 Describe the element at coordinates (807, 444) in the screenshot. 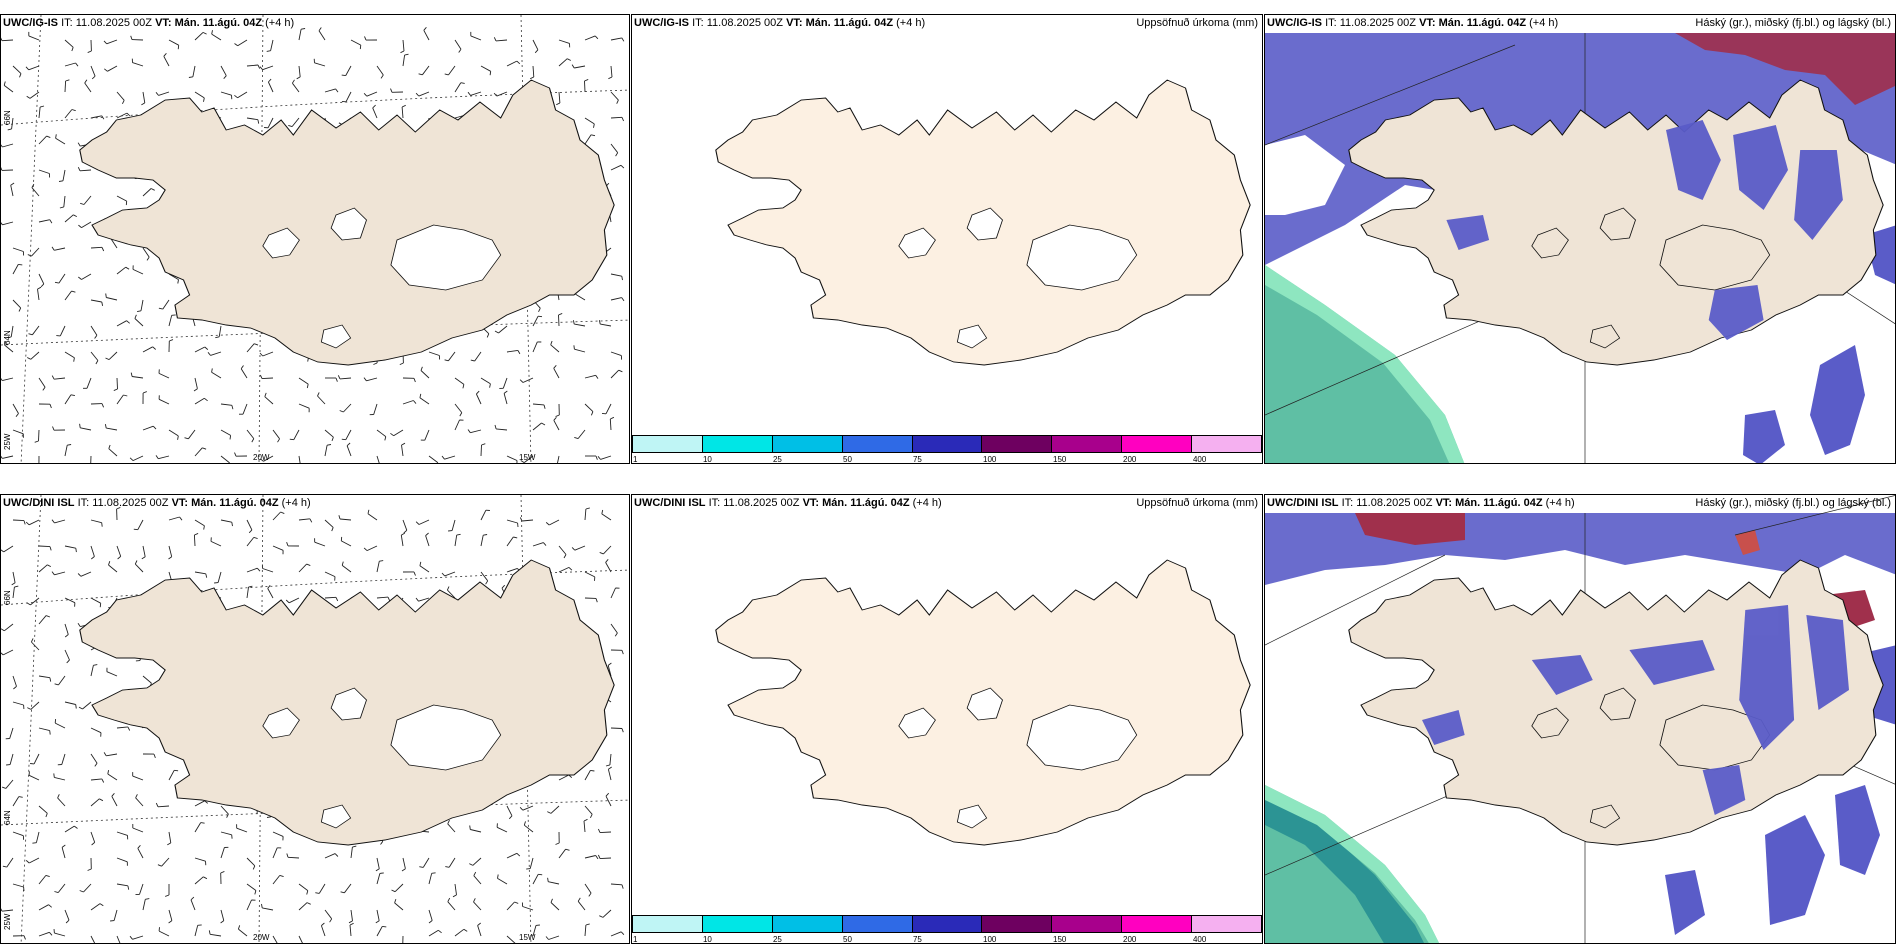

I see `colorbar-swatch` at that location.